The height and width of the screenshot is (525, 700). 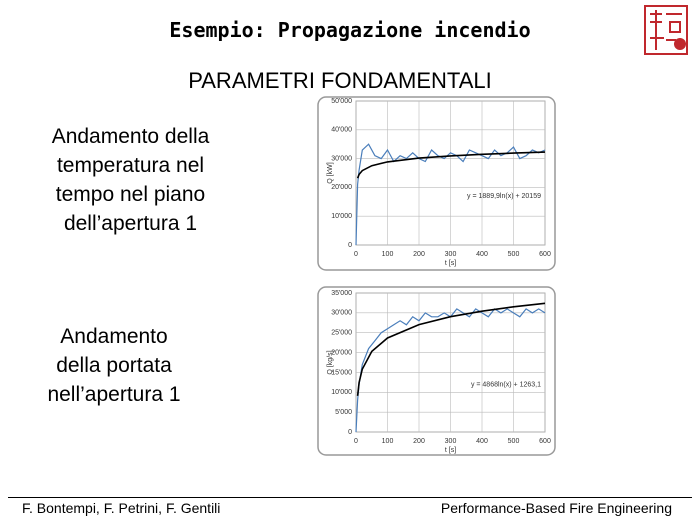 What do you see at coordinates (114, 336) in the screenshot?
I see `text-line: Andamento` at bounding box center [114, 336].